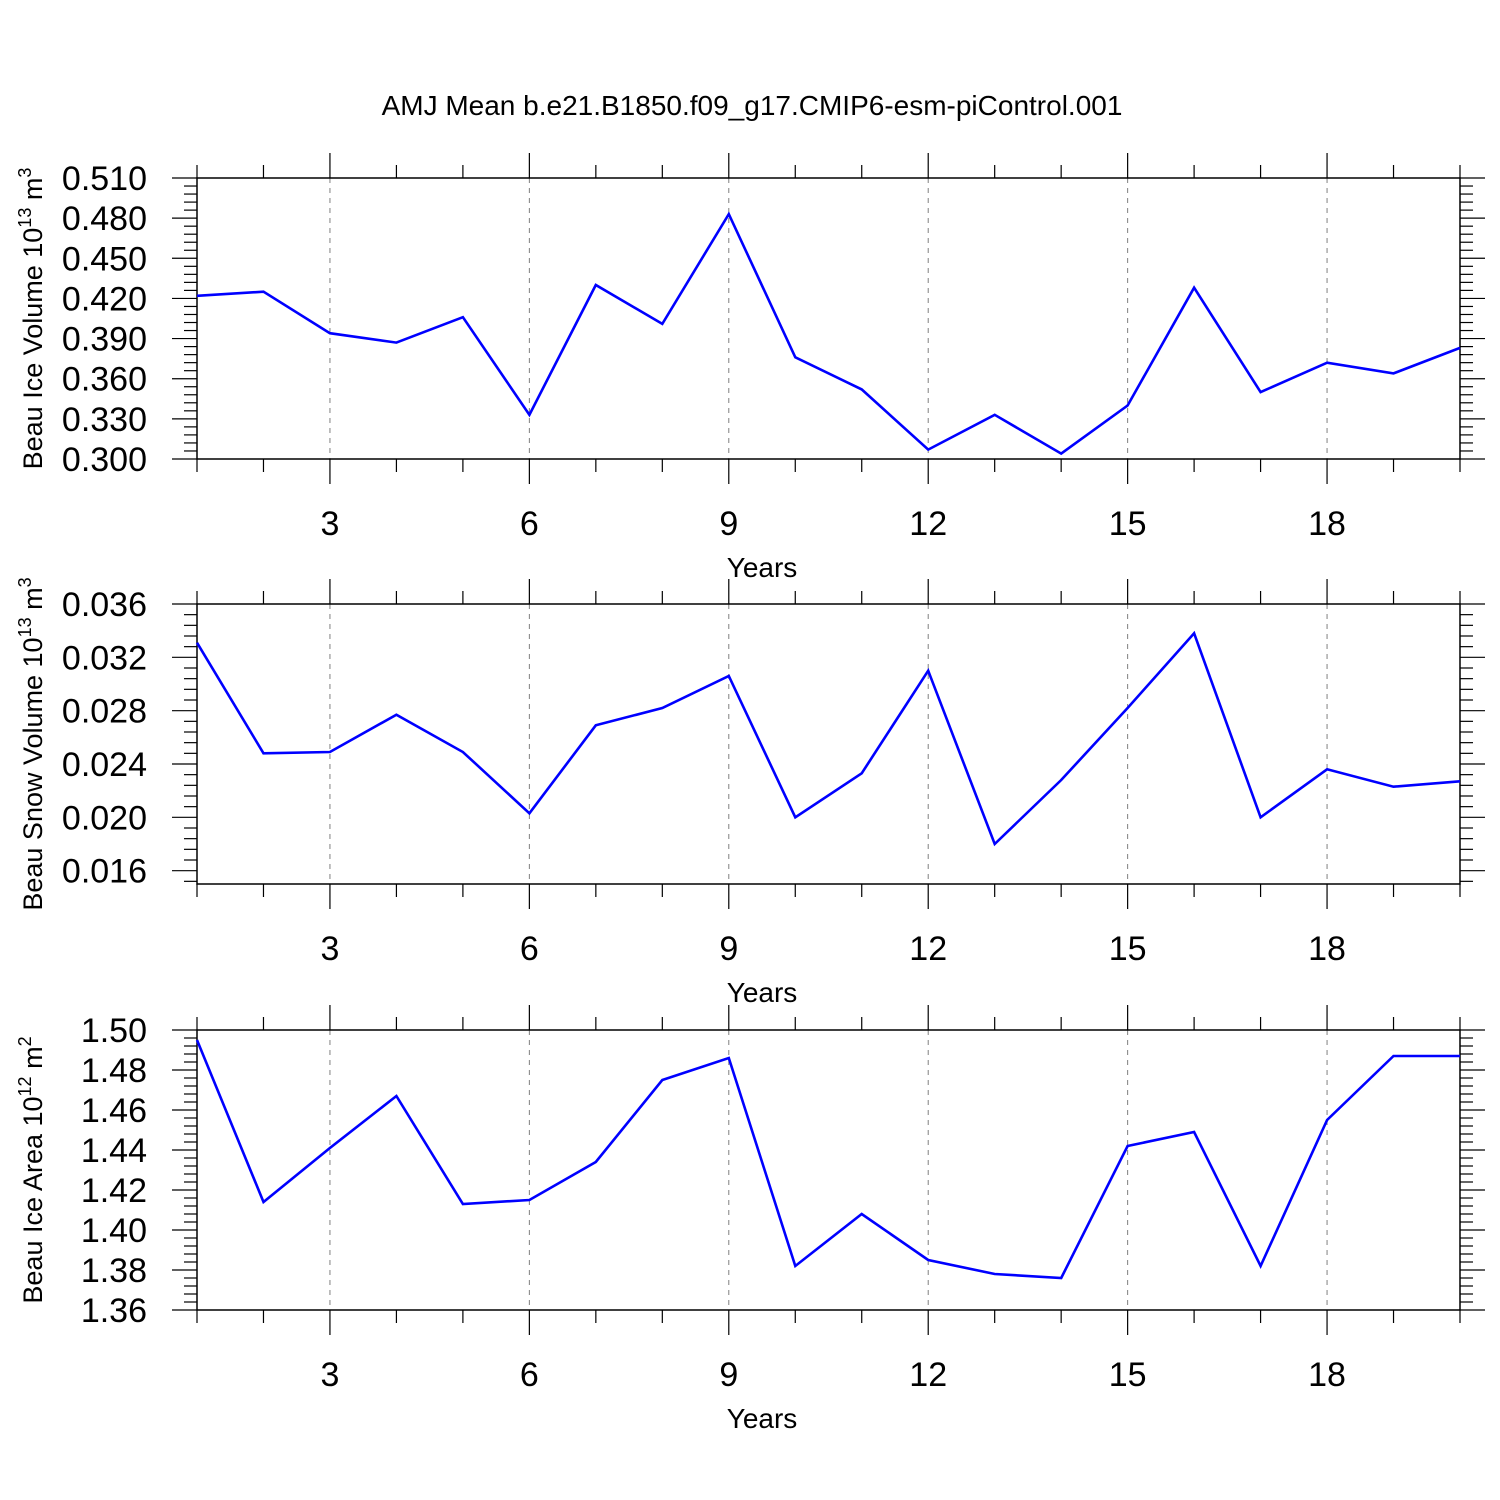 This screenshot has width=1500, height=1500. What do you see at coordinates (104, 765) in the screenshot?
I see `y-tick-label: 0.024` at bounding box center [104, 765].